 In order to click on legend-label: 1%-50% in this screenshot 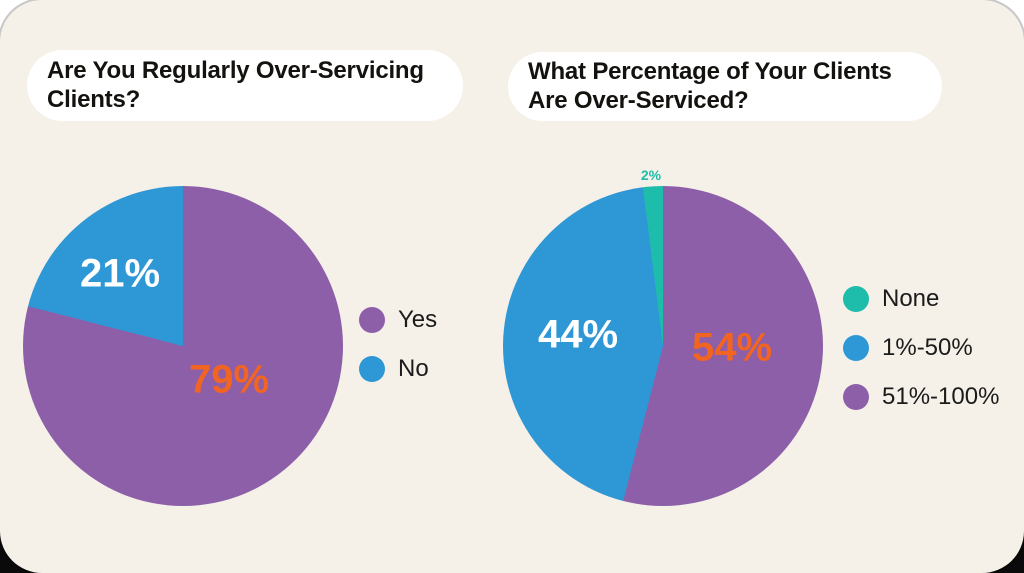, I will do `click(927, 347)`.